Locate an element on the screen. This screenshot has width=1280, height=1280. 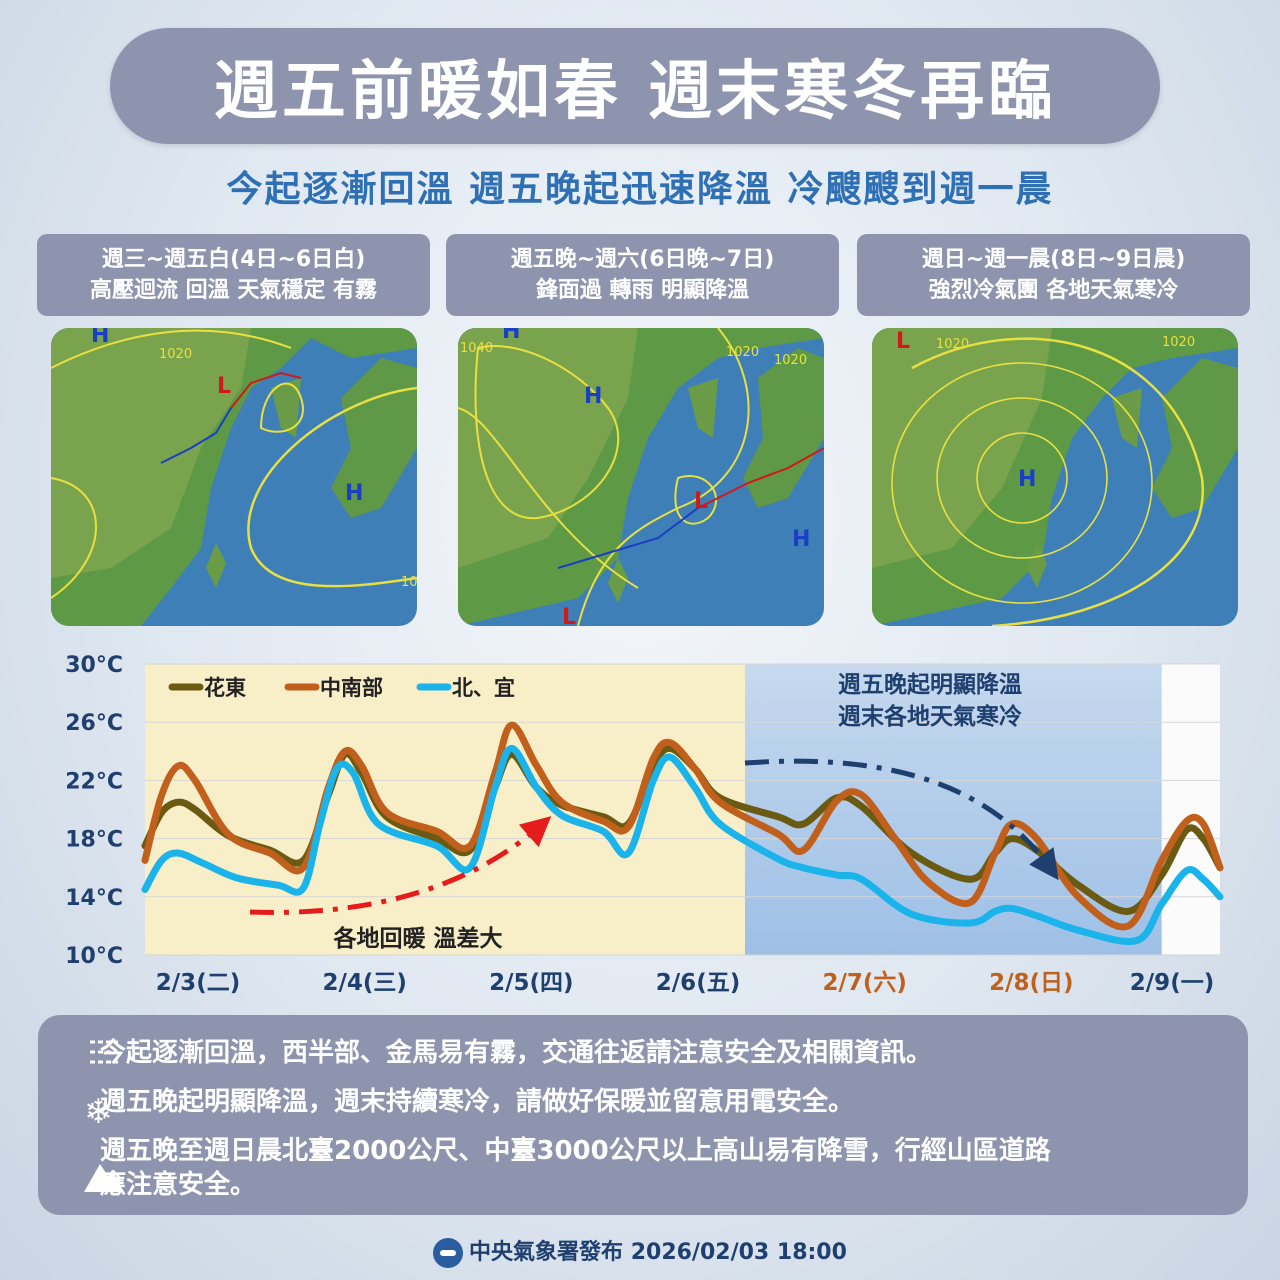
x-tick-label: 2/5(四) is located at coordinates (531, 983).